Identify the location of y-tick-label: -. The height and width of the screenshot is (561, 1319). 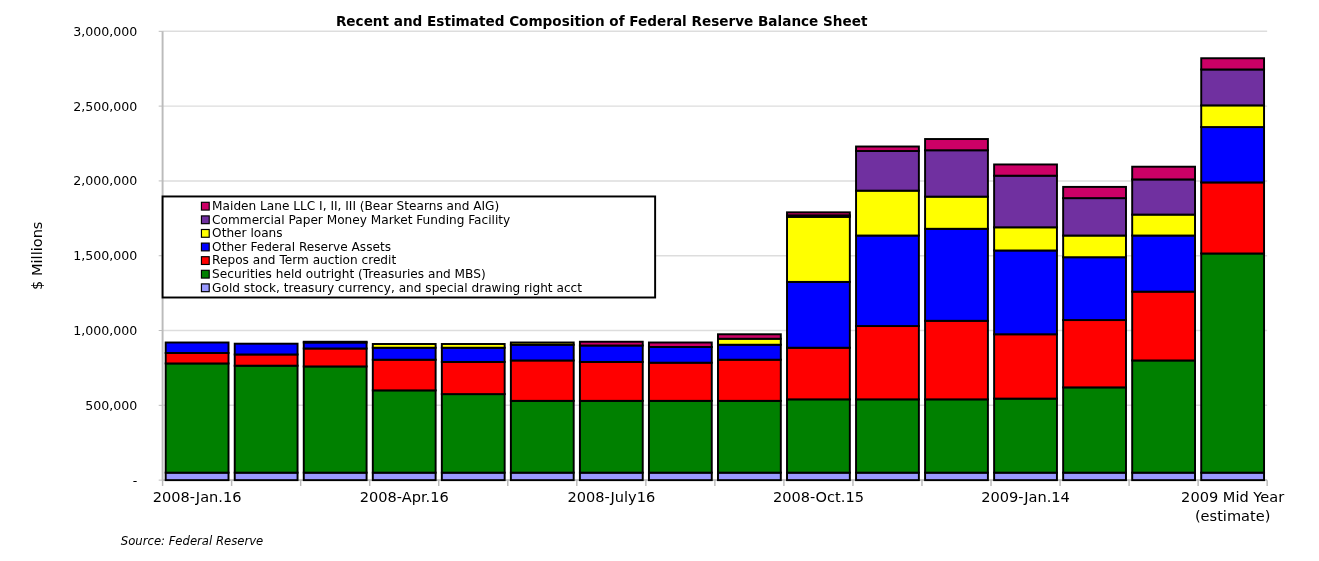
(135, 480).